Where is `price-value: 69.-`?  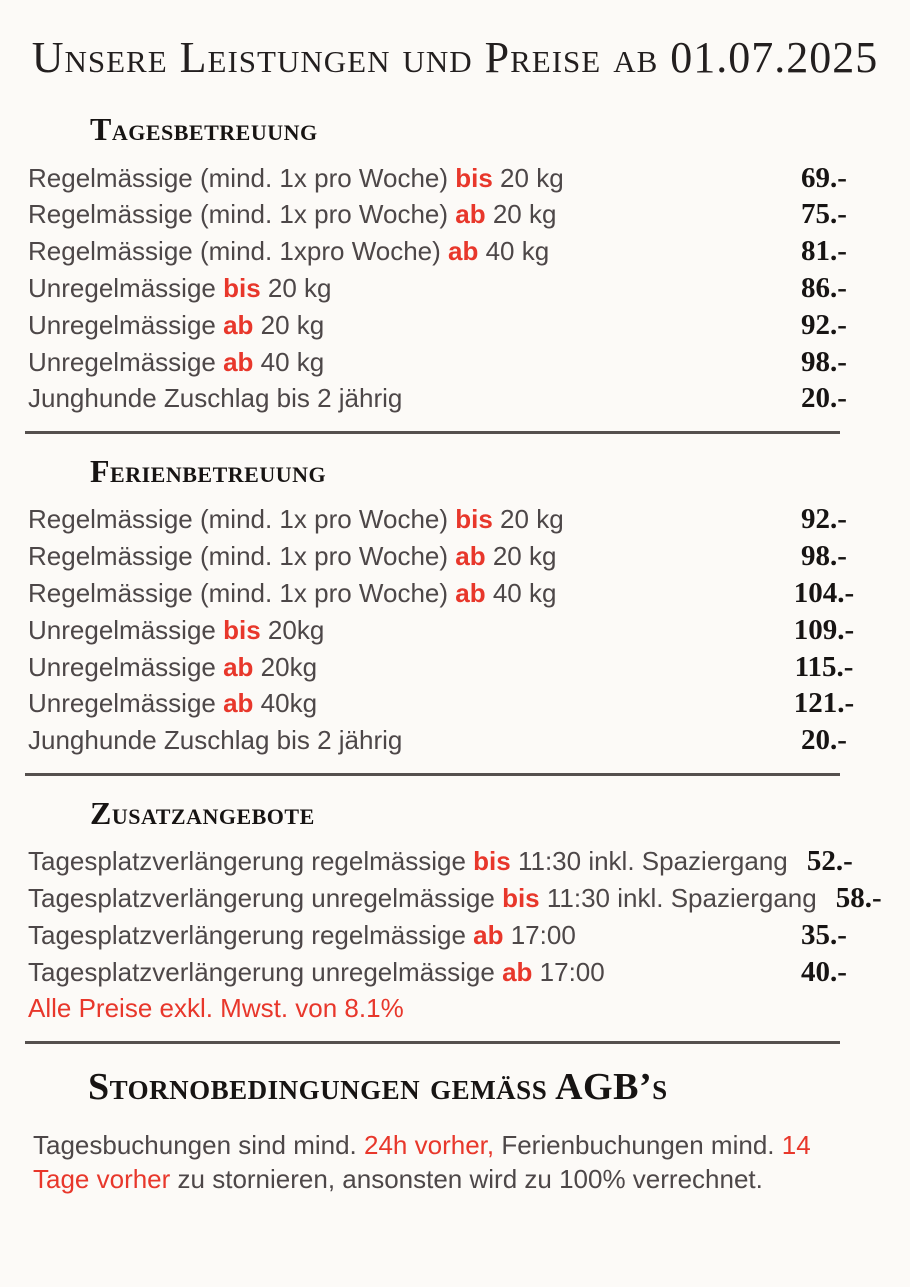
price-value: 69.- is located at coordinates (824, 177).